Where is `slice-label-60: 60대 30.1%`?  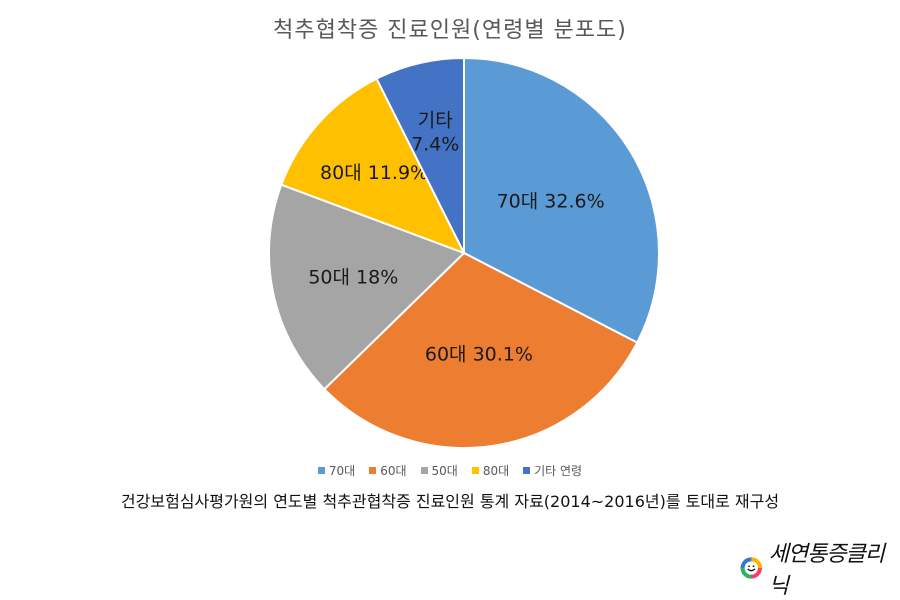
slice-label-60: 60대 30.1% is located at coordinates (479, 354).